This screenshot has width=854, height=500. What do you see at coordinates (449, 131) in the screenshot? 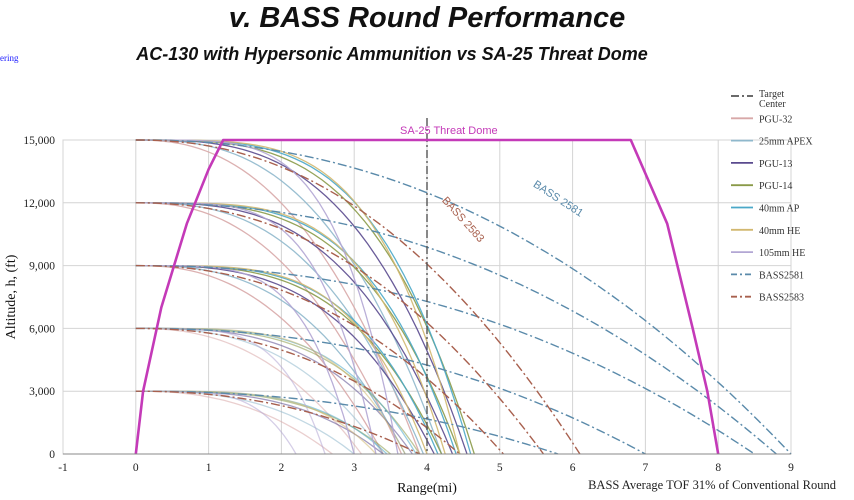
I see `threat-dome-label: SA-25 Threat Dome` at bounding box center [449, 131].